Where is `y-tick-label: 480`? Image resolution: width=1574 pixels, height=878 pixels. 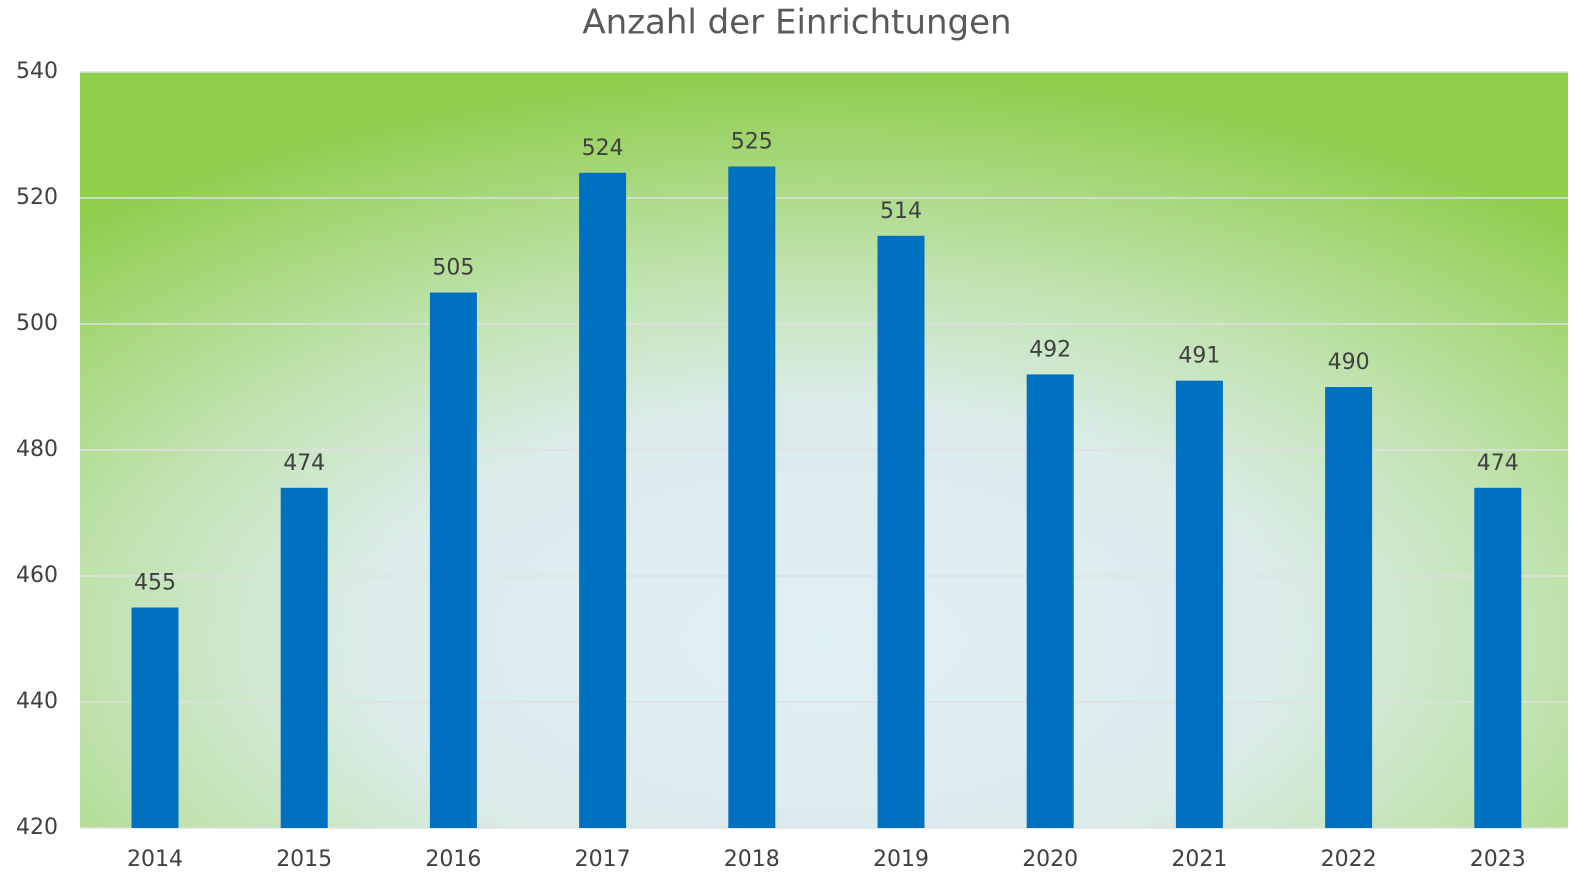
y-tick-label: 480 is located at coordinates (37, 449).